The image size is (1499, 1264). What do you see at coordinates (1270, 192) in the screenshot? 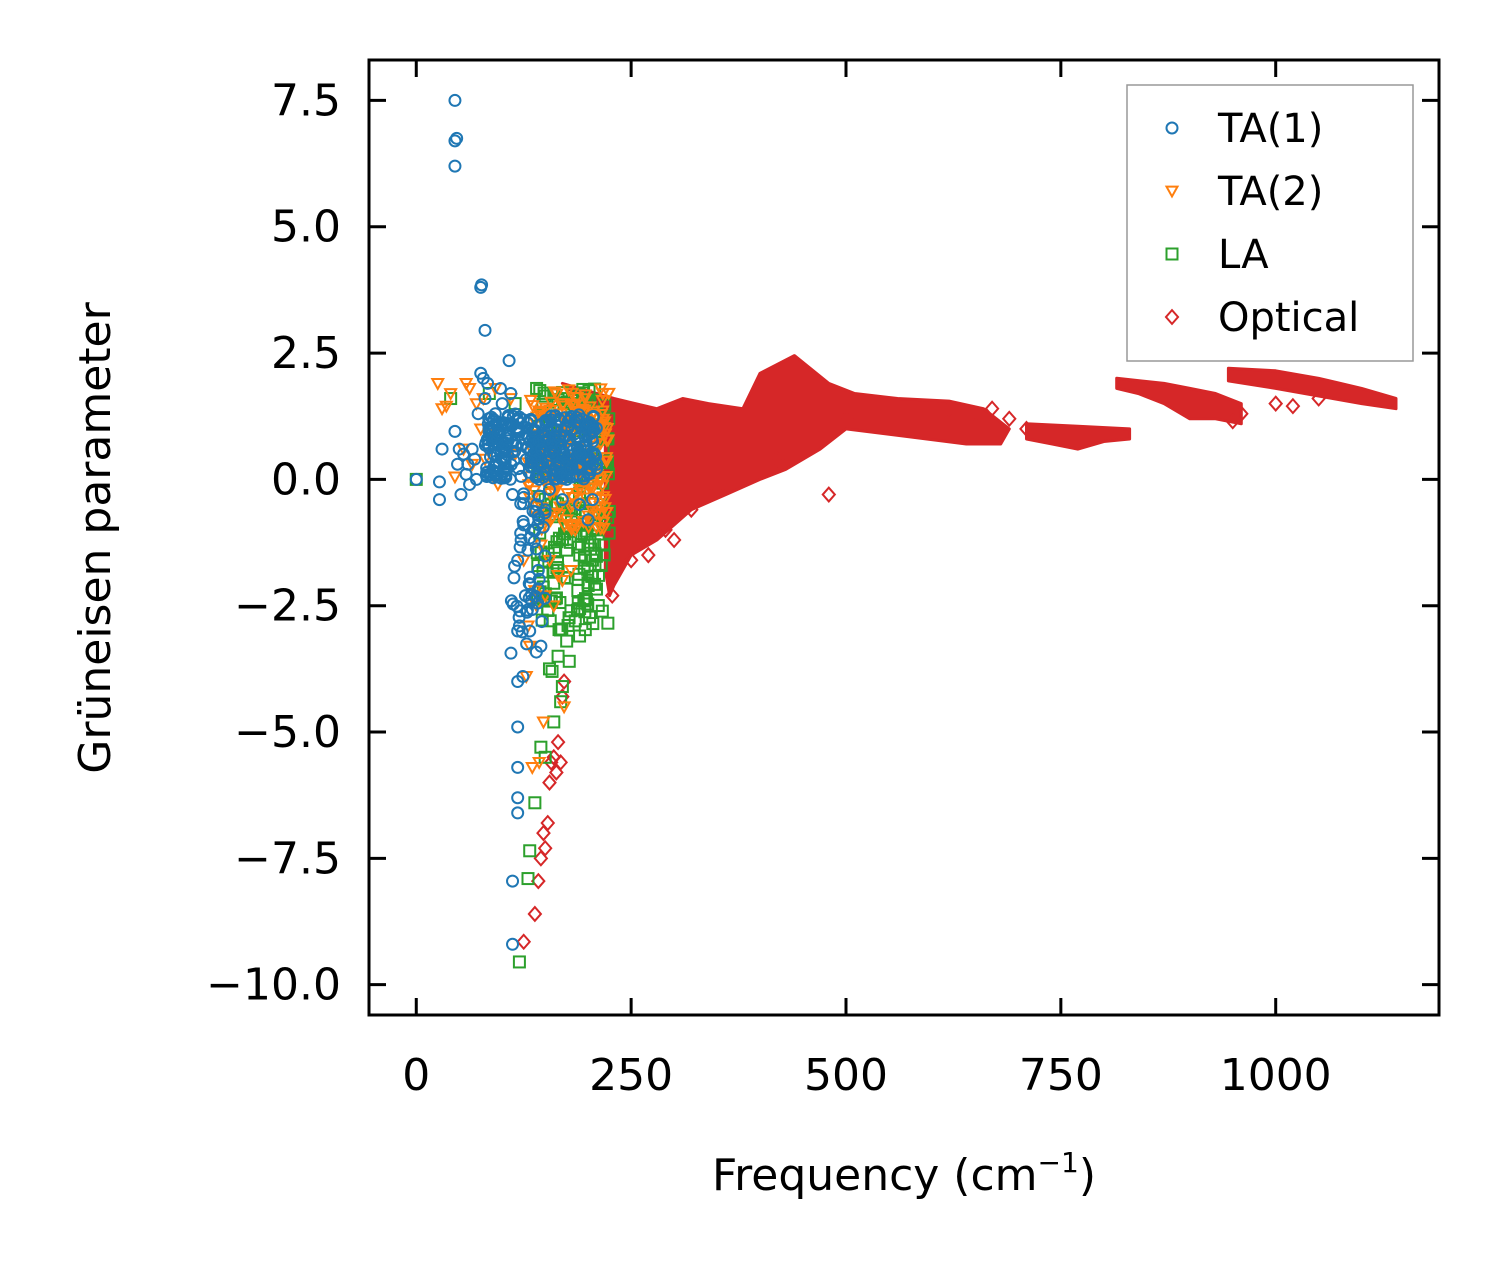
I see `legend-label-ta2: TA(2)` at bounding box center [1270, 192].